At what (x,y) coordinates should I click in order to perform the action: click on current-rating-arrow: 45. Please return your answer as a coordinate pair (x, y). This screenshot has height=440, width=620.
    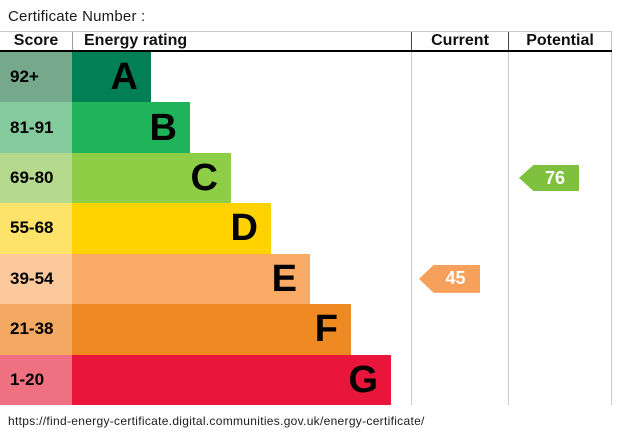
    Looking at the image, I should click on (449, 278).